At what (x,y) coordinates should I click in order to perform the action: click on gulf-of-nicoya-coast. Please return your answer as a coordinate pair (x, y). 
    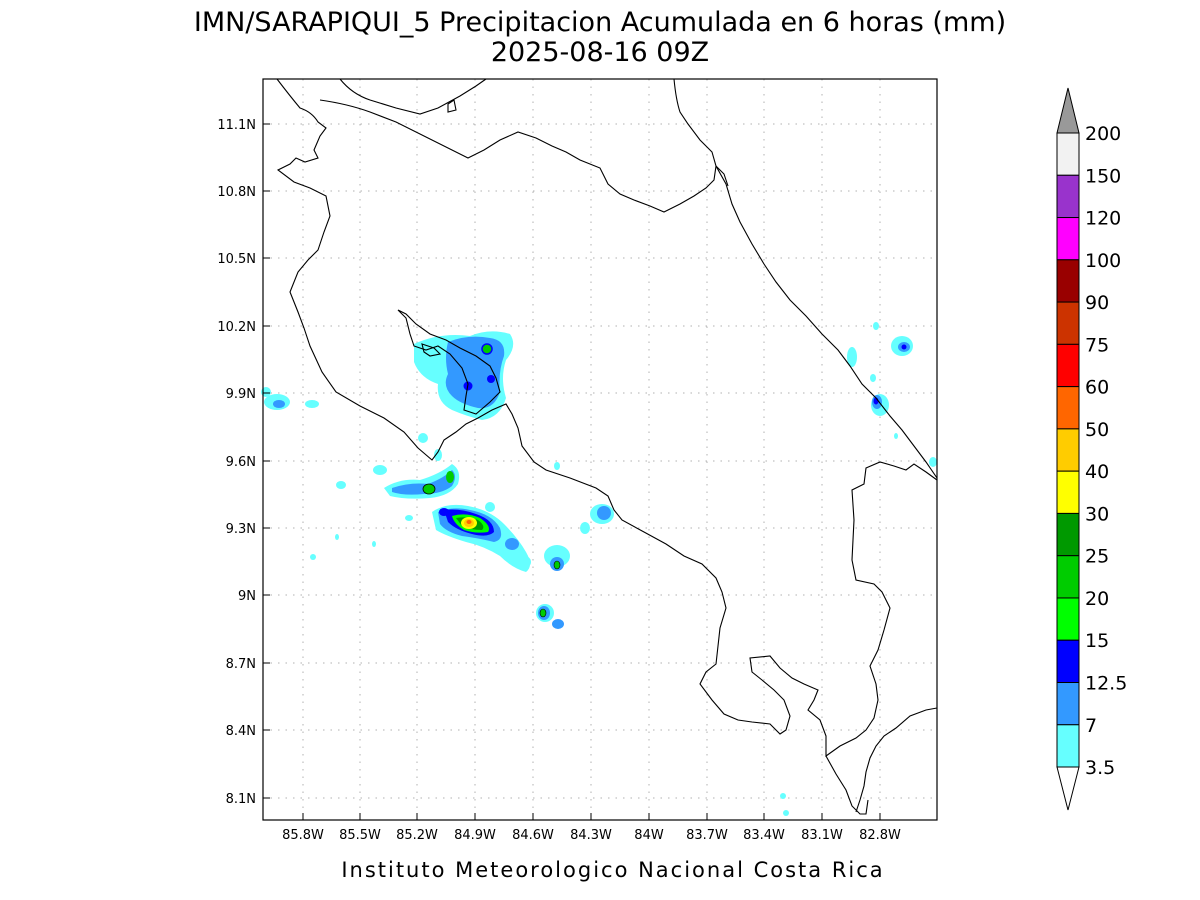
    Looking at the image, I should click on (449, 362).